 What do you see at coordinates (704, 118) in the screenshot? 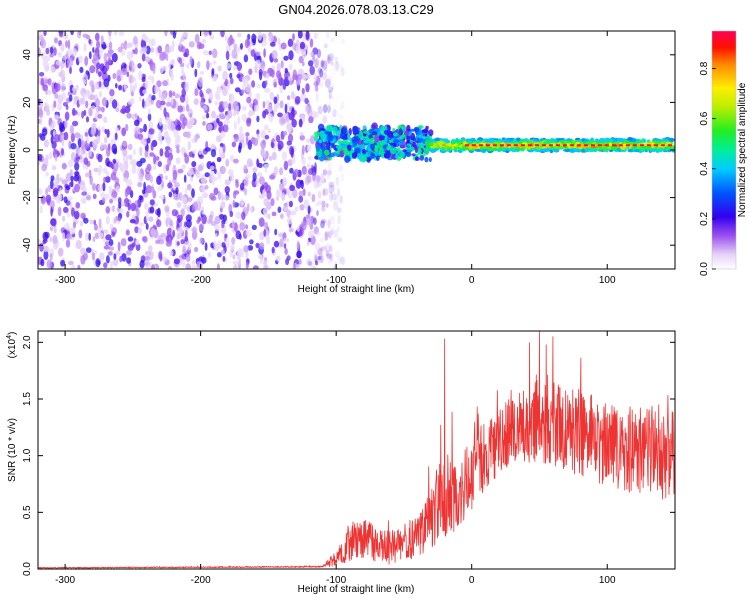
I see `colorbar-tick-label: 0.6` at bounding box center [704, 118].